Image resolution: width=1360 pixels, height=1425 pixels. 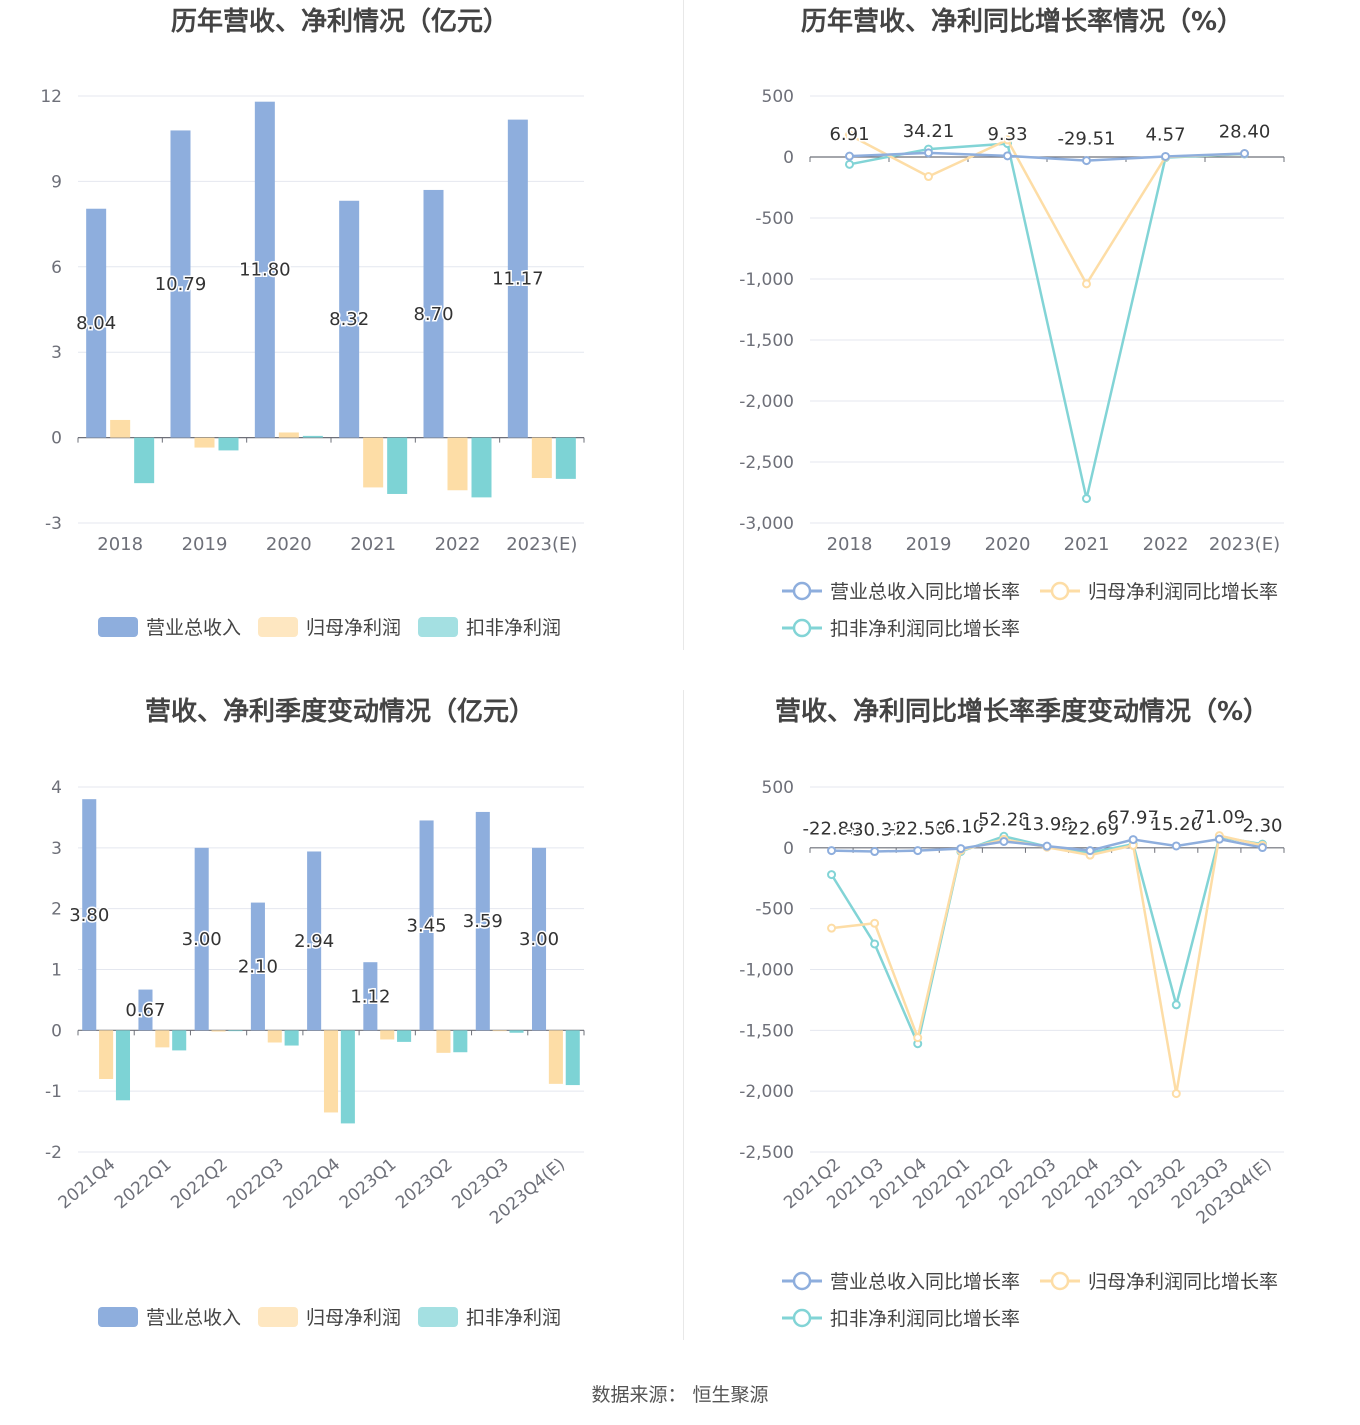 What do you see at coordinates (424, 1184) in the screenshot?
I see `x-tick-label: 2023Q2` at bounding box center [424, 1184].